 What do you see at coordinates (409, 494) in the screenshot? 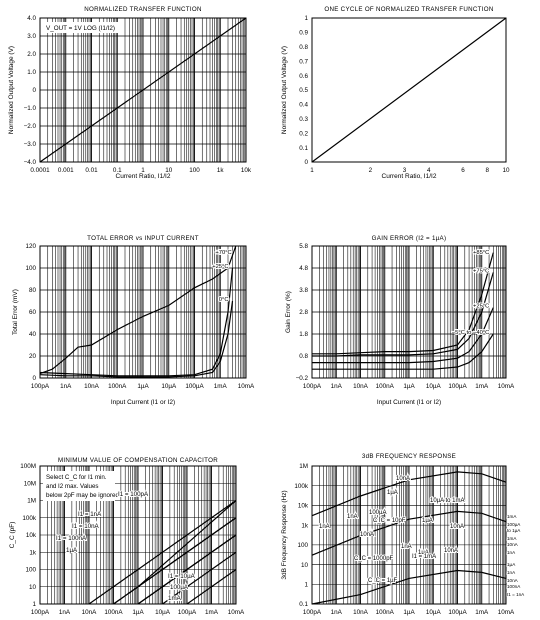
I see `c6-series-line` at bounding box center [409, 494].